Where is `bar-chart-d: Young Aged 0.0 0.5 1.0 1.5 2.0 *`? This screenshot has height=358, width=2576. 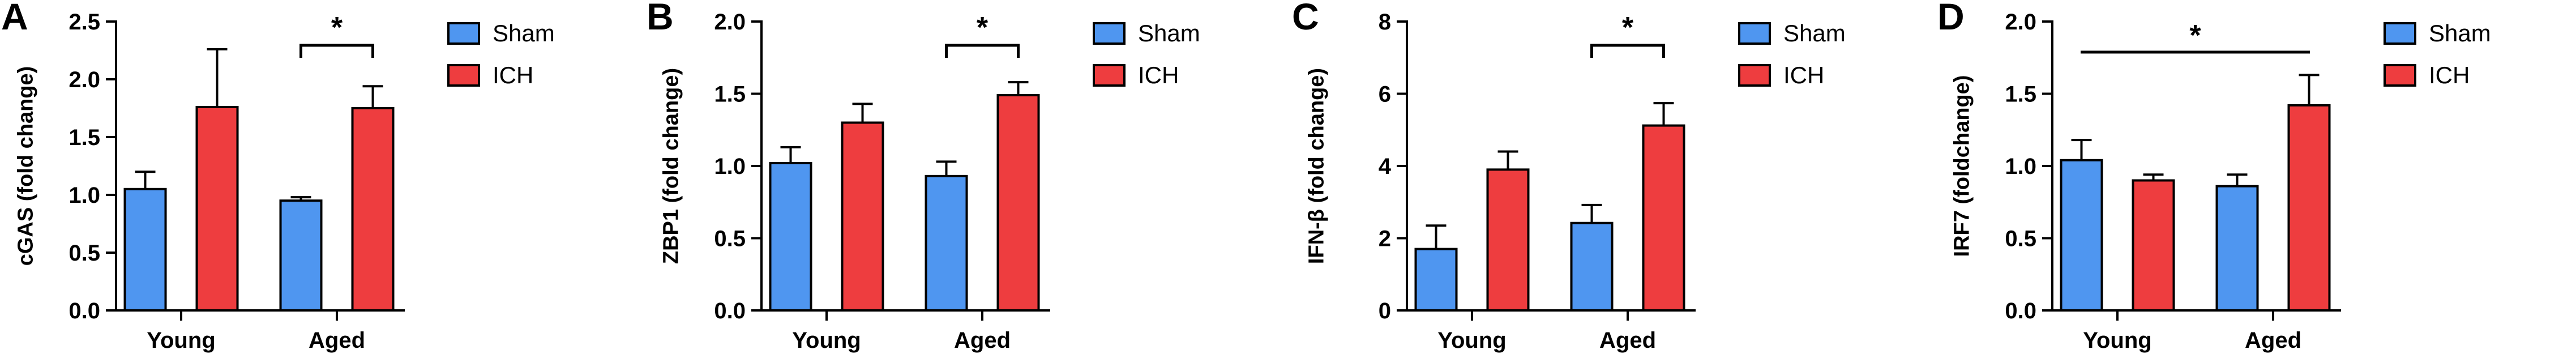 bar-chart-d: Young Aged 0.0 0.5 1.0 1.5 2.0 * is located at coordinates (2173, 181).